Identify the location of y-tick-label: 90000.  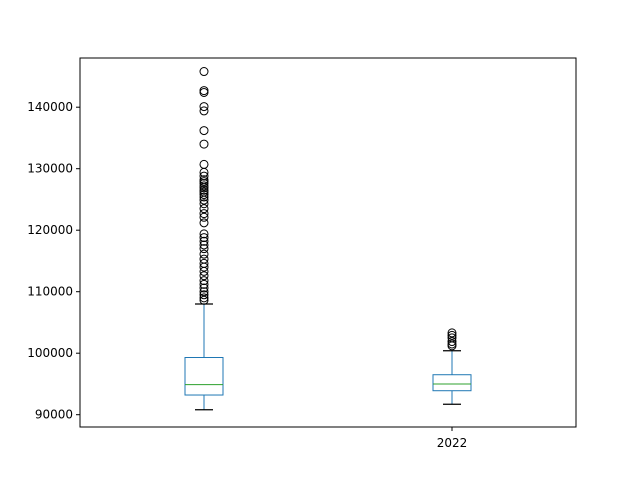
(54, 415).